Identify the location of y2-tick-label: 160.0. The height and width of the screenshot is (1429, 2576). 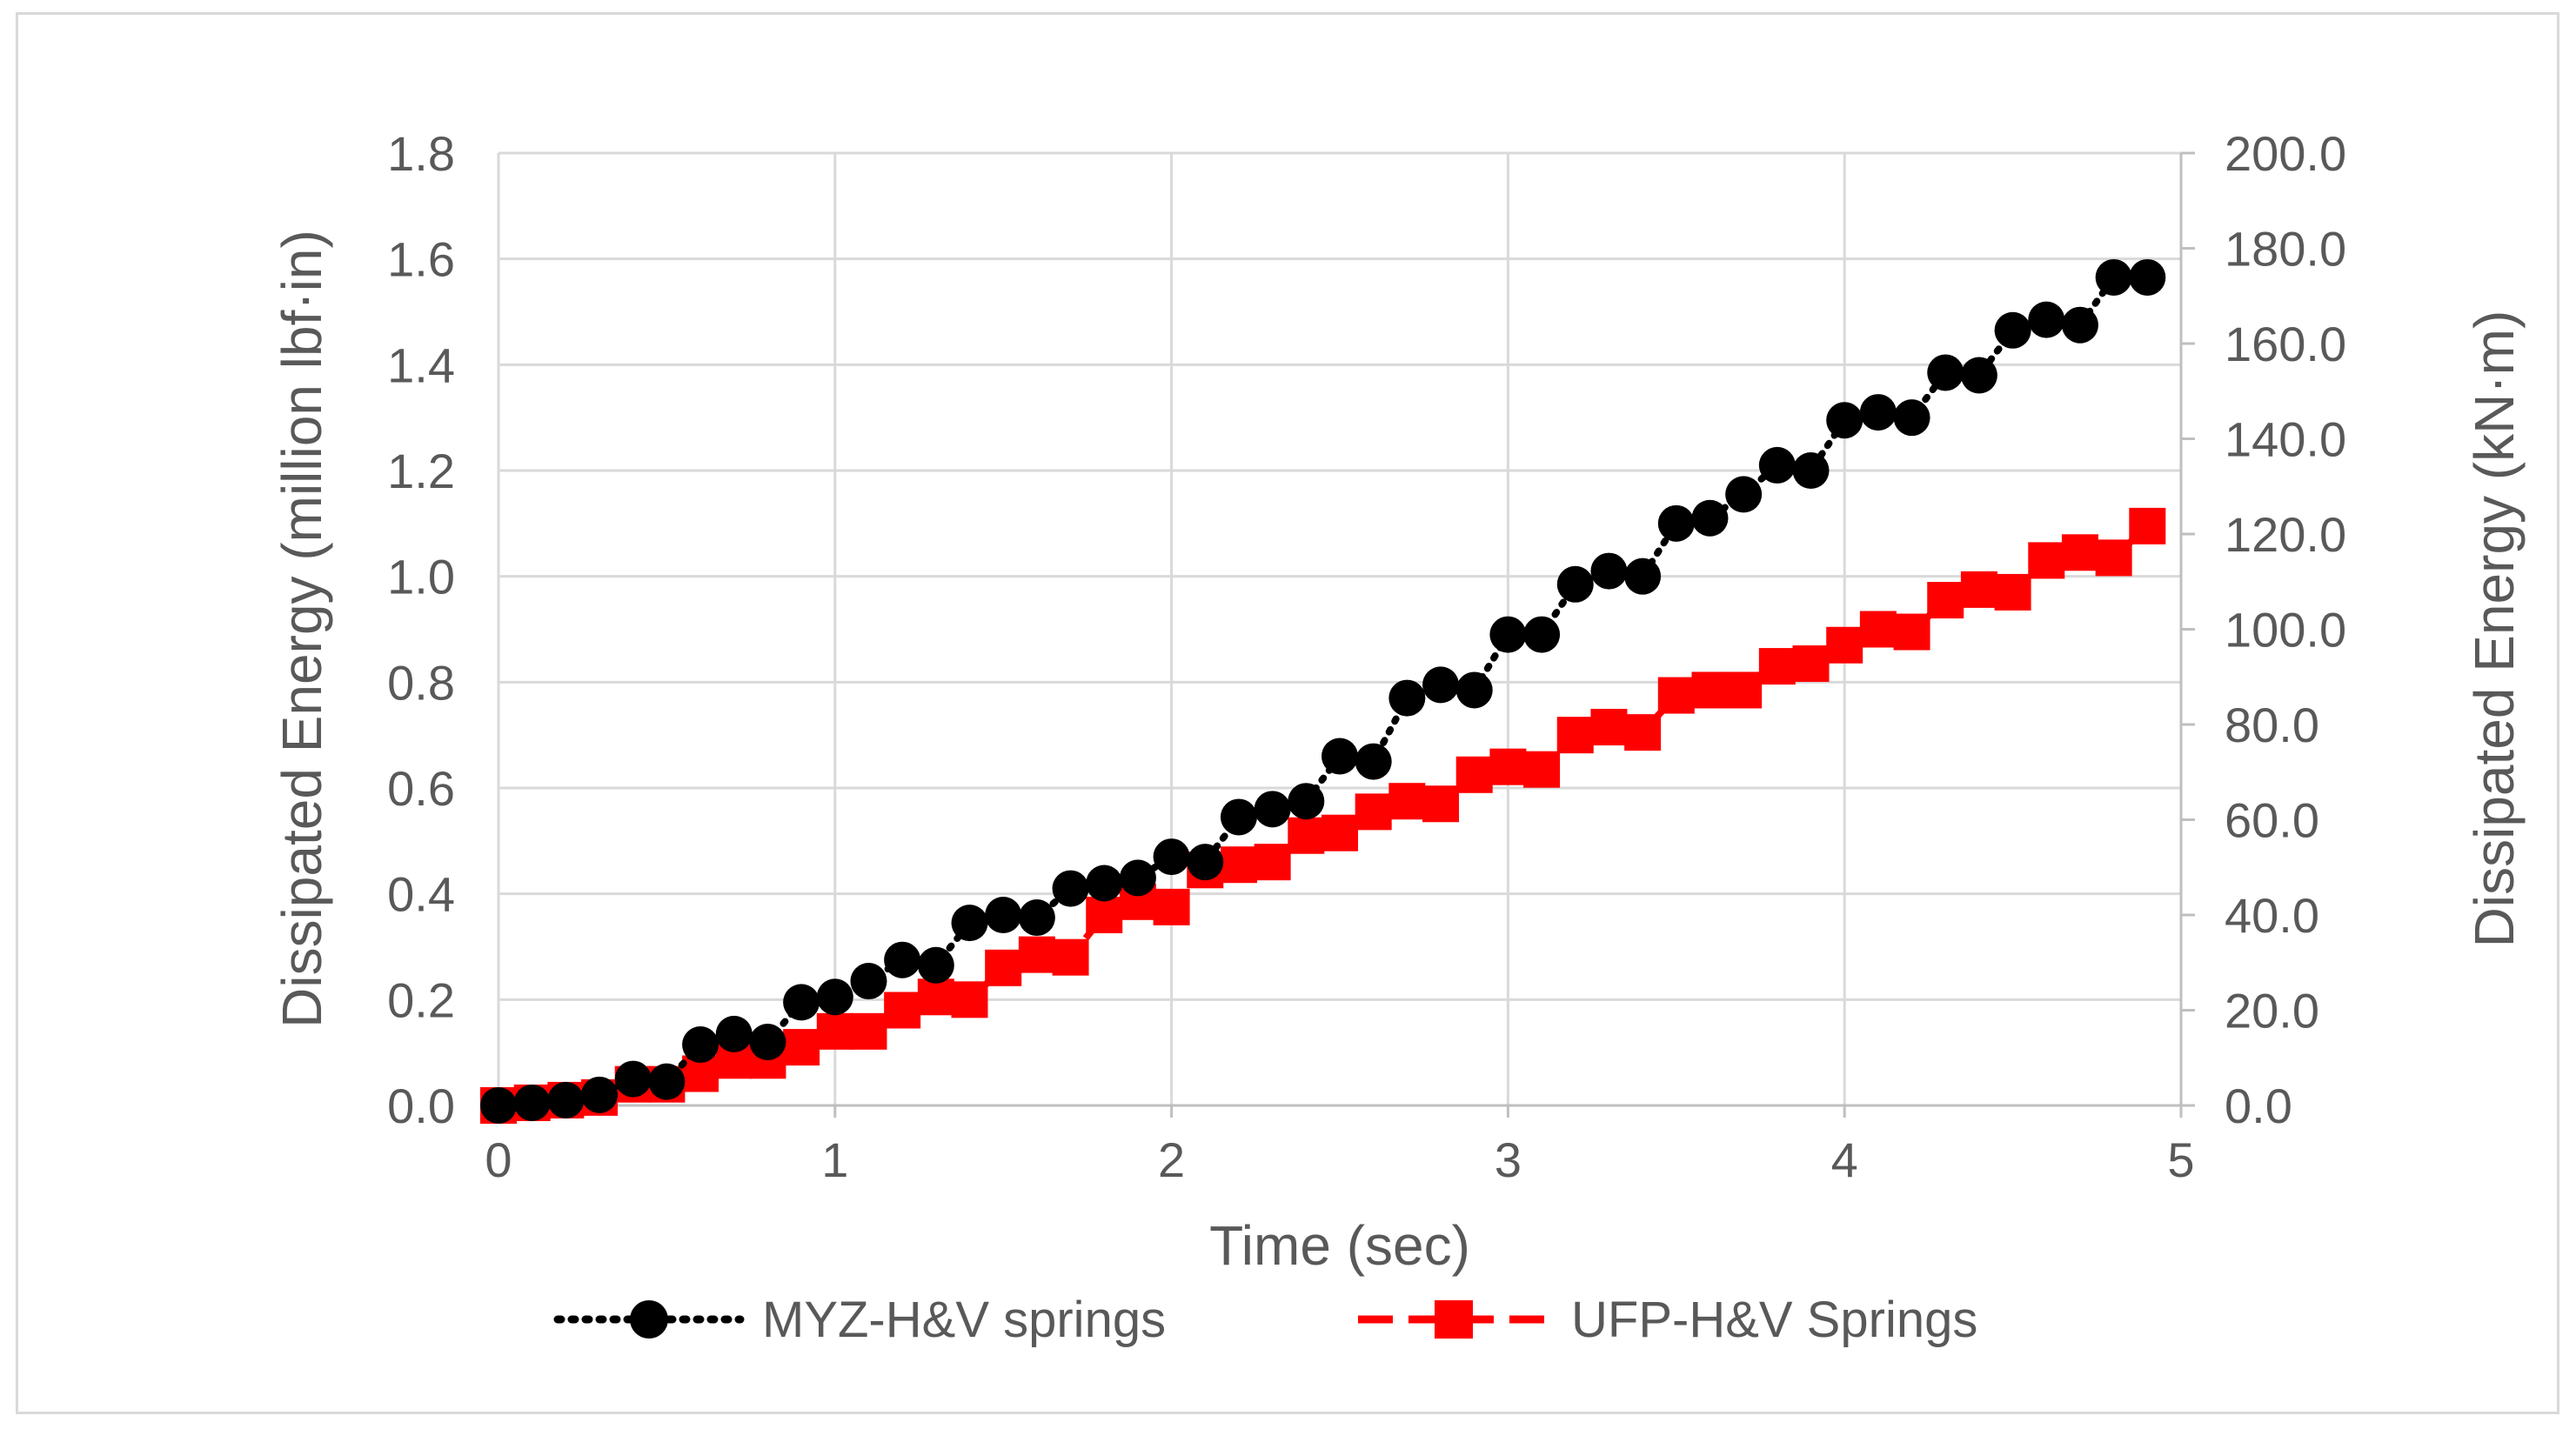
(2285, 344).